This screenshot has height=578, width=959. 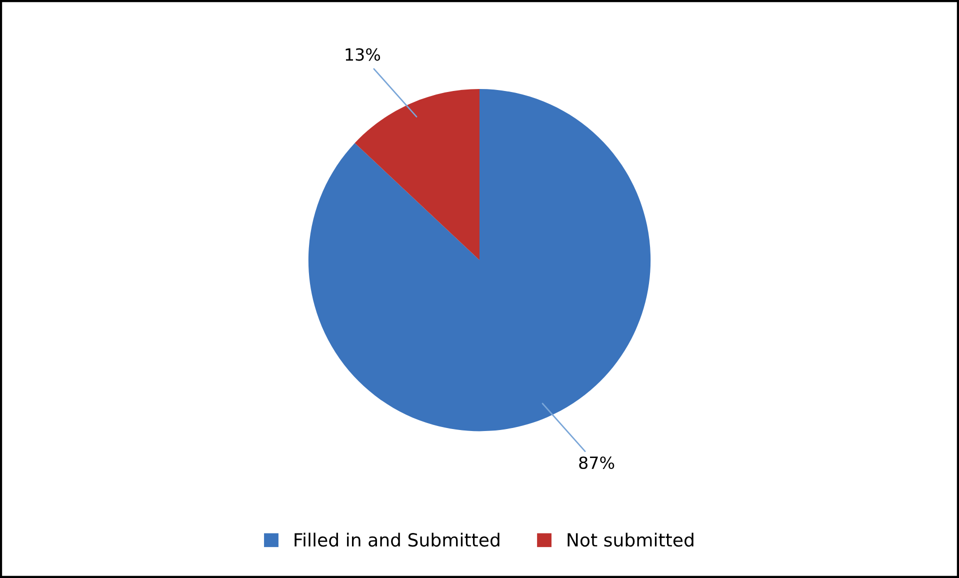 What do you see at coordinates (417, 174) in the screenshot?
I see `pie-slice` at bounding box center [417, 174].